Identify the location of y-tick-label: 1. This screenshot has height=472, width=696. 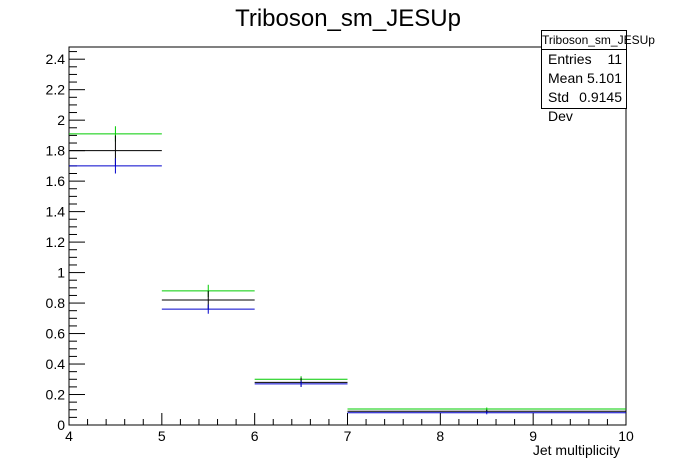
(61, 273).